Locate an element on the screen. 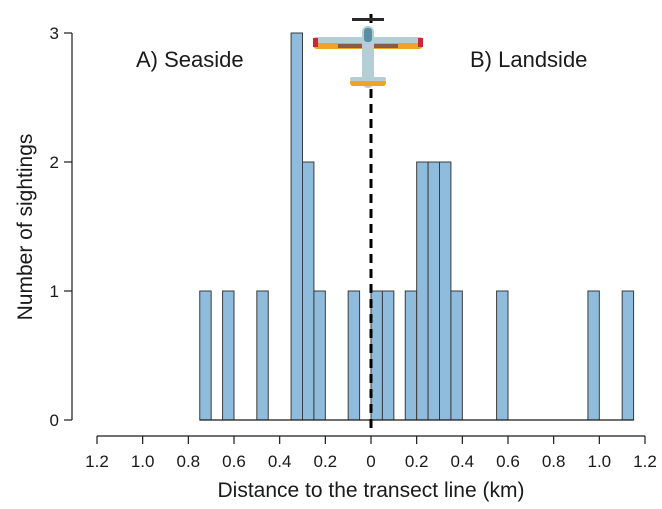 This screenshot has width=662, height=509. x-axis-title: Distance to the transect line (km) is located at coordinates (371, 490).